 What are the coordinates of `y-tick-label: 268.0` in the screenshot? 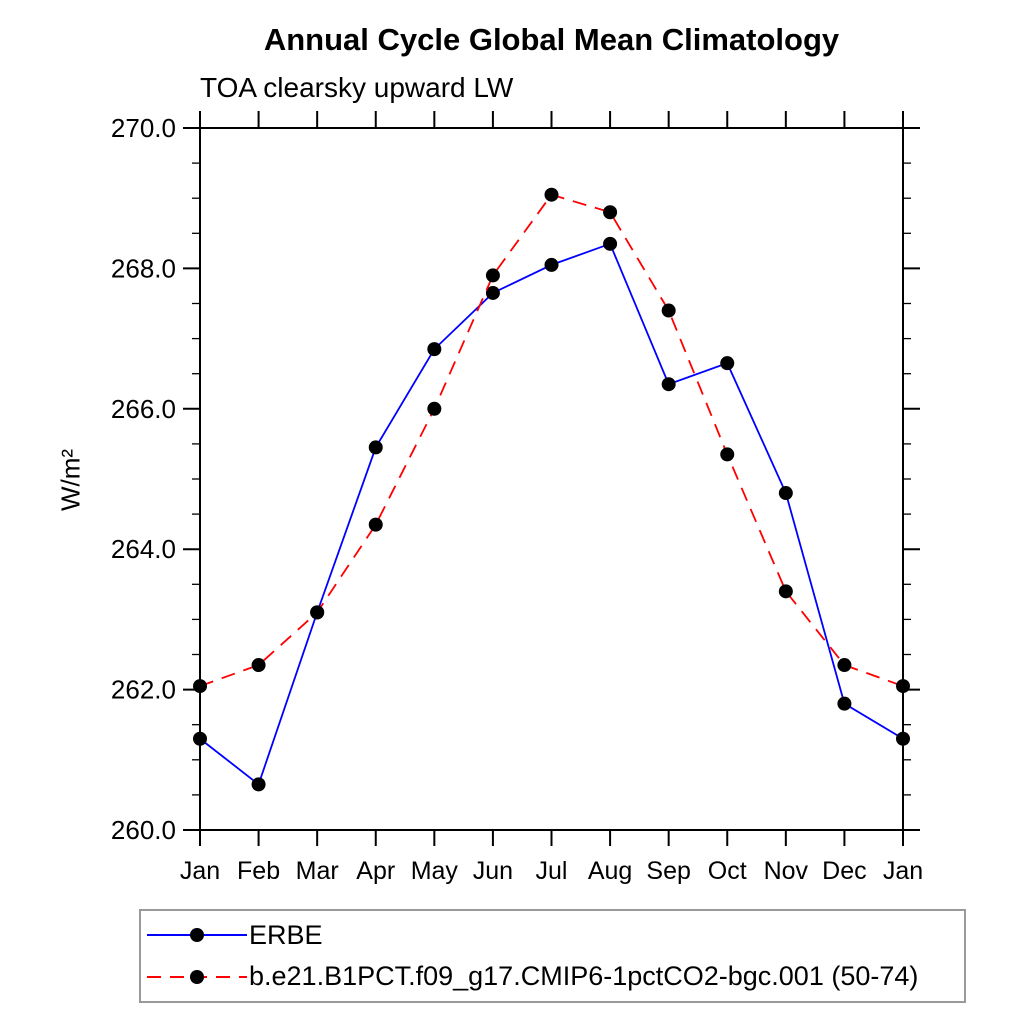 It's located at (143, 268).